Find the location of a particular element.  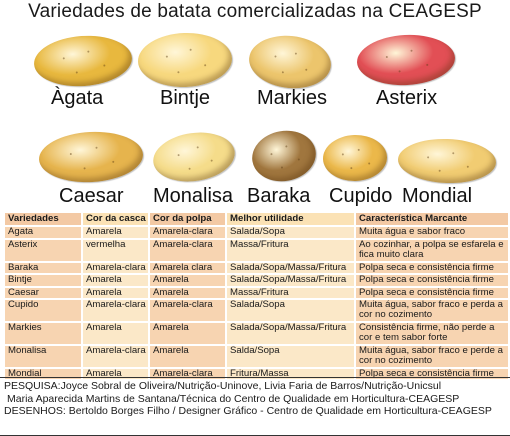

variety-label-monalisa: Monalisa is located at coordinates (193, 196).